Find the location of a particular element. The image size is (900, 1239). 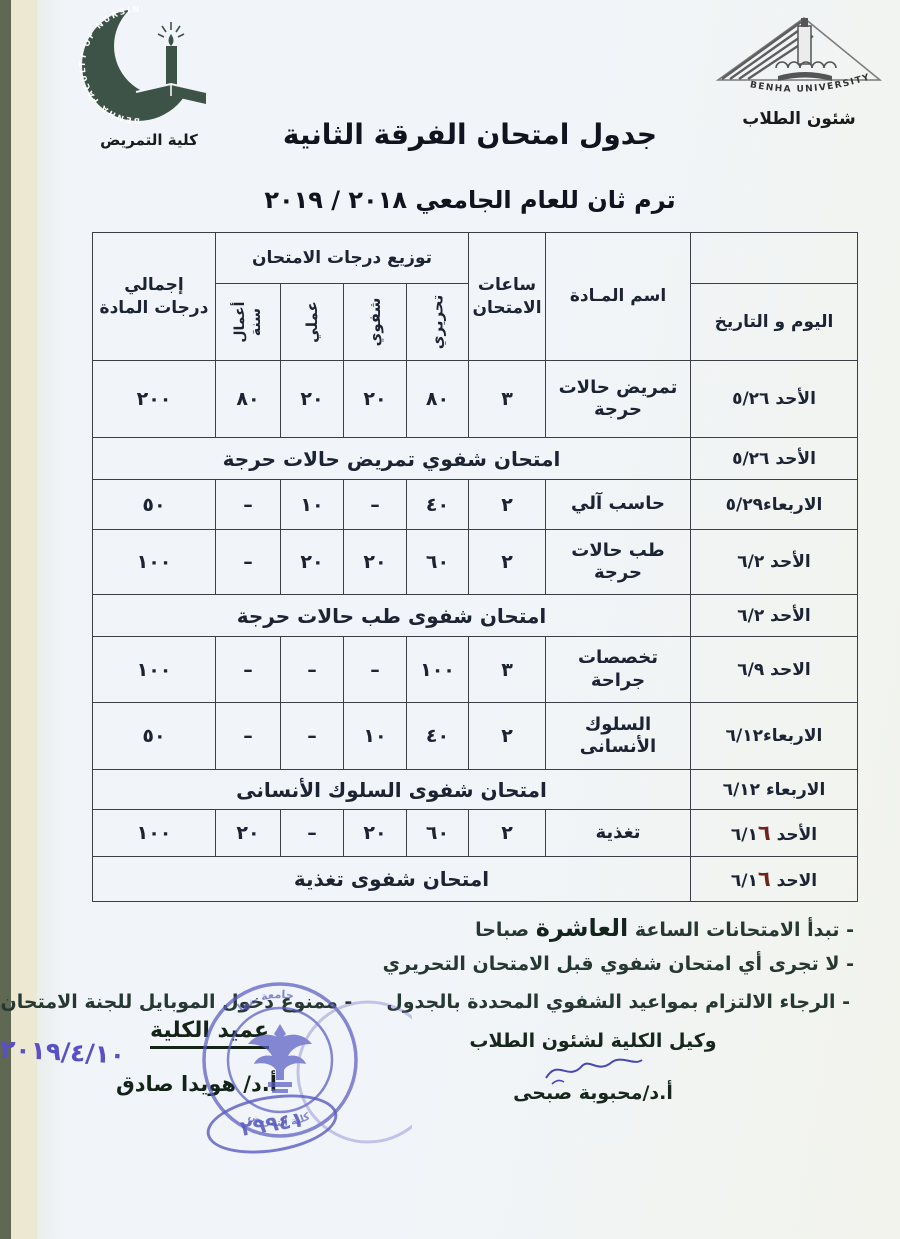

number-stamp: ٢٩٩٤١ is located at coordinates (272, 1124).